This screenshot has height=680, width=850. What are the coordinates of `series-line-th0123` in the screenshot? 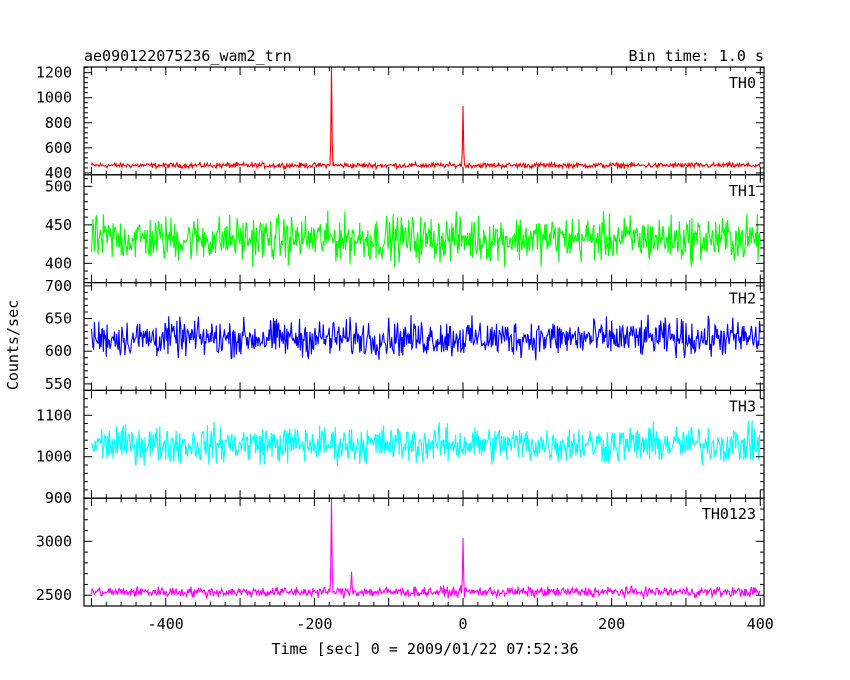 It's located at (425, 549).